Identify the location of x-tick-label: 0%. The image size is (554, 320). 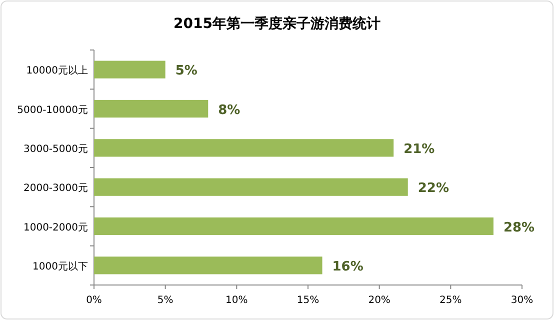
(94, 300).